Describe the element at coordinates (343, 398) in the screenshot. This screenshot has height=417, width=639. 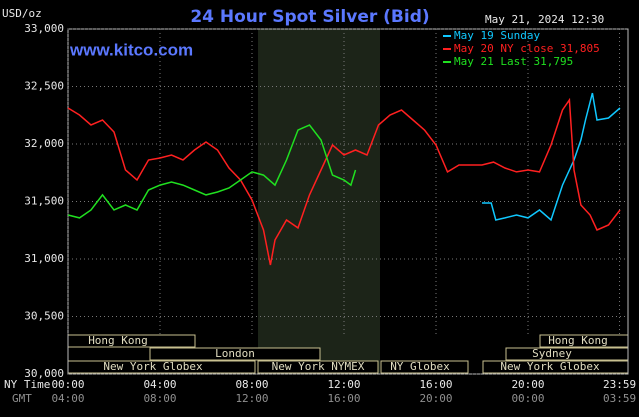
I see `x2-tick-label: 16:00` at that location.